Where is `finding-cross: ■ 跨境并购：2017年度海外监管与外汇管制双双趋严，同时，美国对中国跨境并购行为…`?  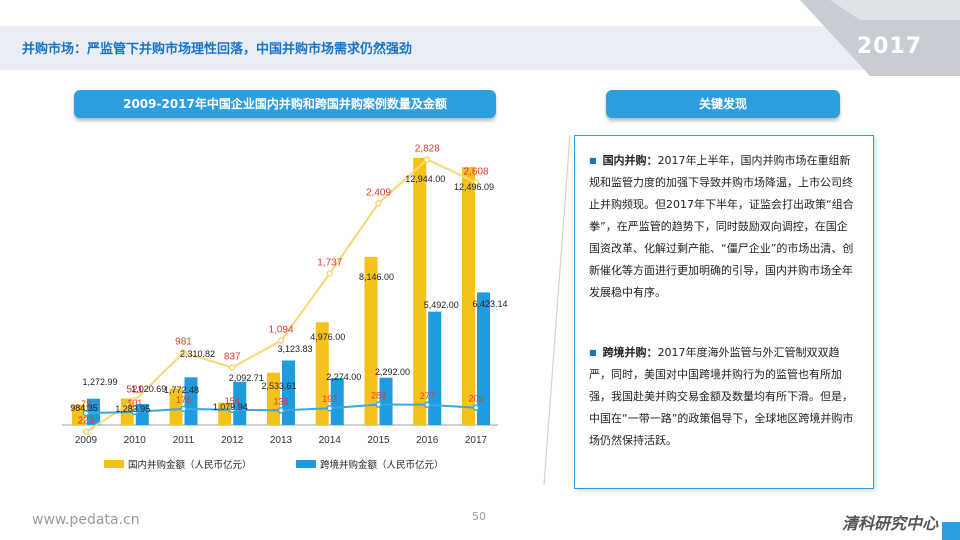
finding-cross: ■ 跨境并购：2017年度海外监管与外汇管制双双趋严，同时，美国对中国跨境并购行为… is located at coordinates (723, 397).